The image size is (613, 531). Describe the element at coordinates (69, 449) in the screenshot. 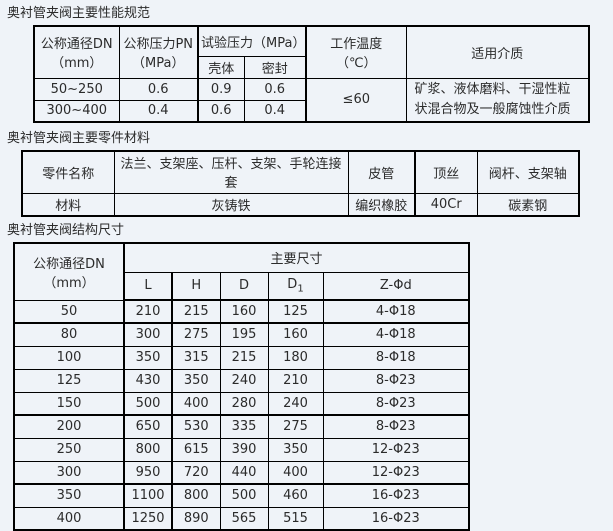

I see `cell-dn: 250` at that location.